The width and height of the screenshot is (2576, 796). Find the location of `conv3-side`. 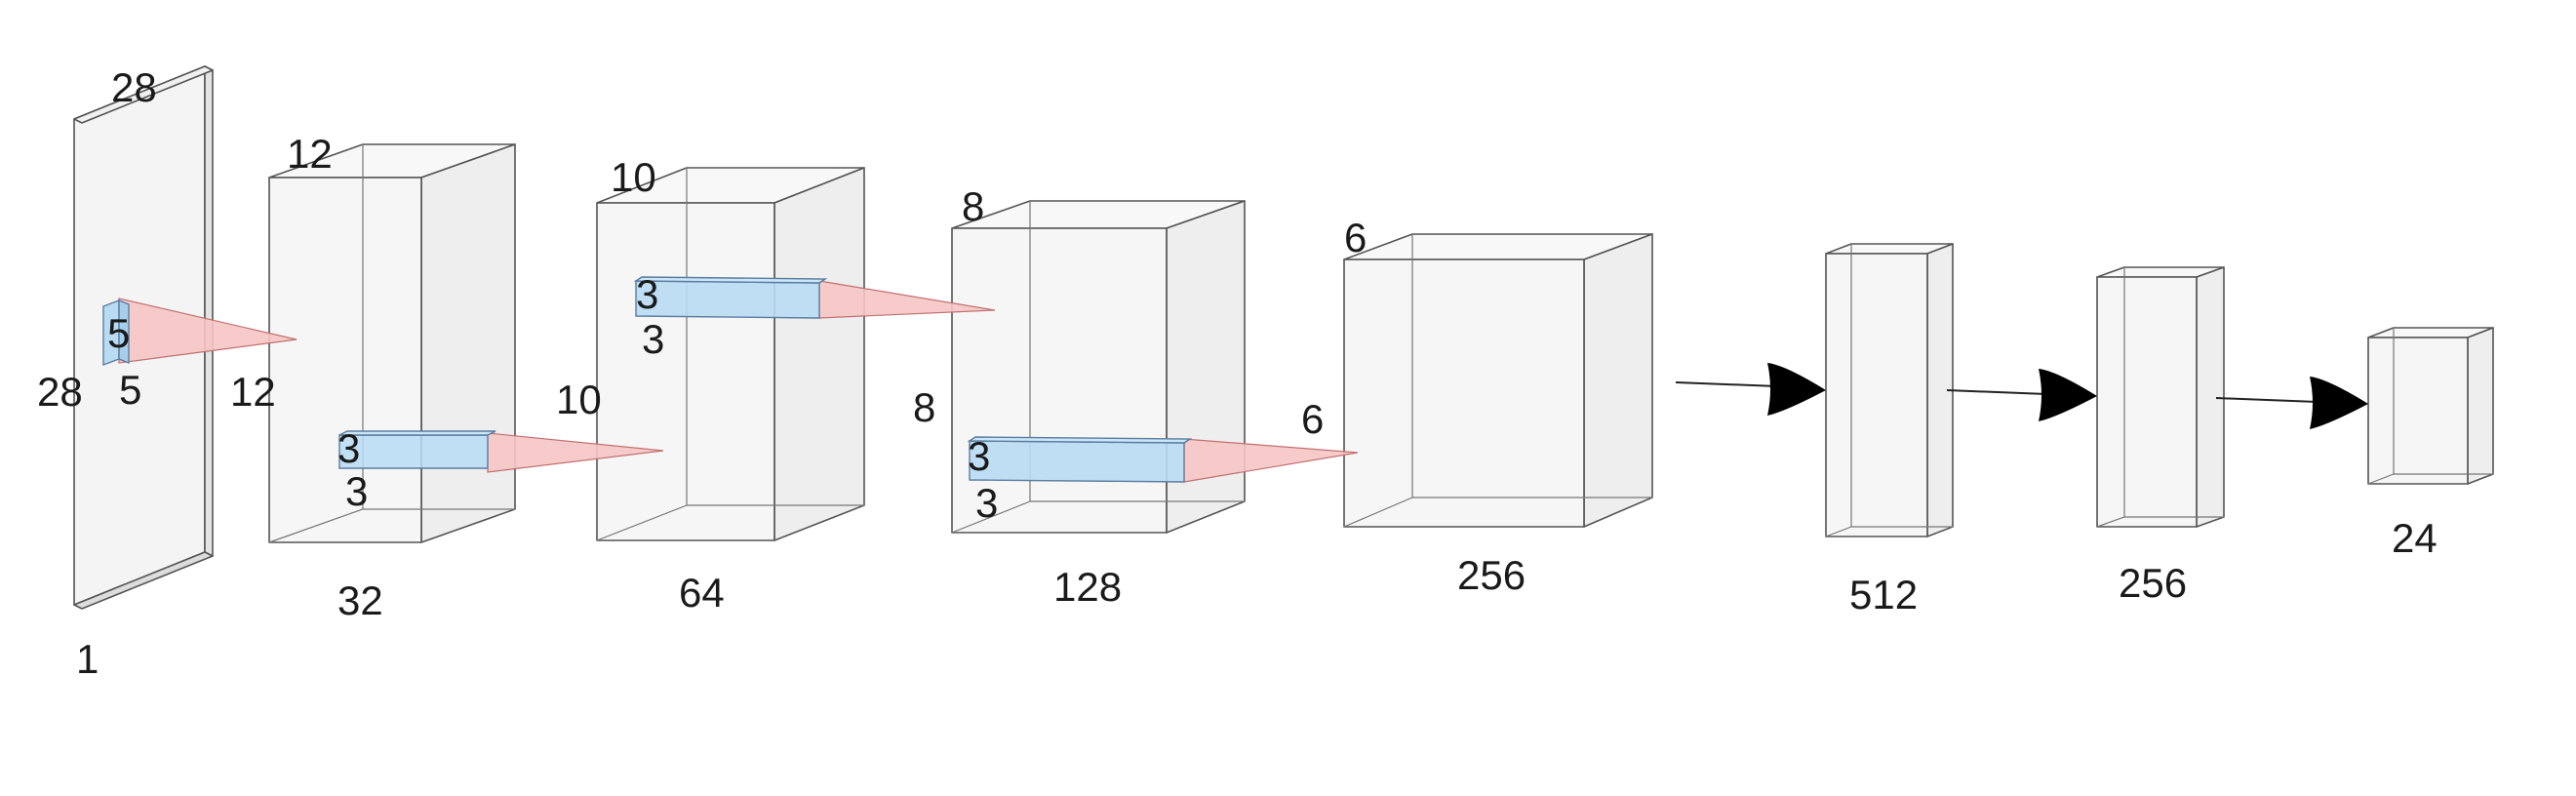

conv3-side is located at coordinates (1206, 367).